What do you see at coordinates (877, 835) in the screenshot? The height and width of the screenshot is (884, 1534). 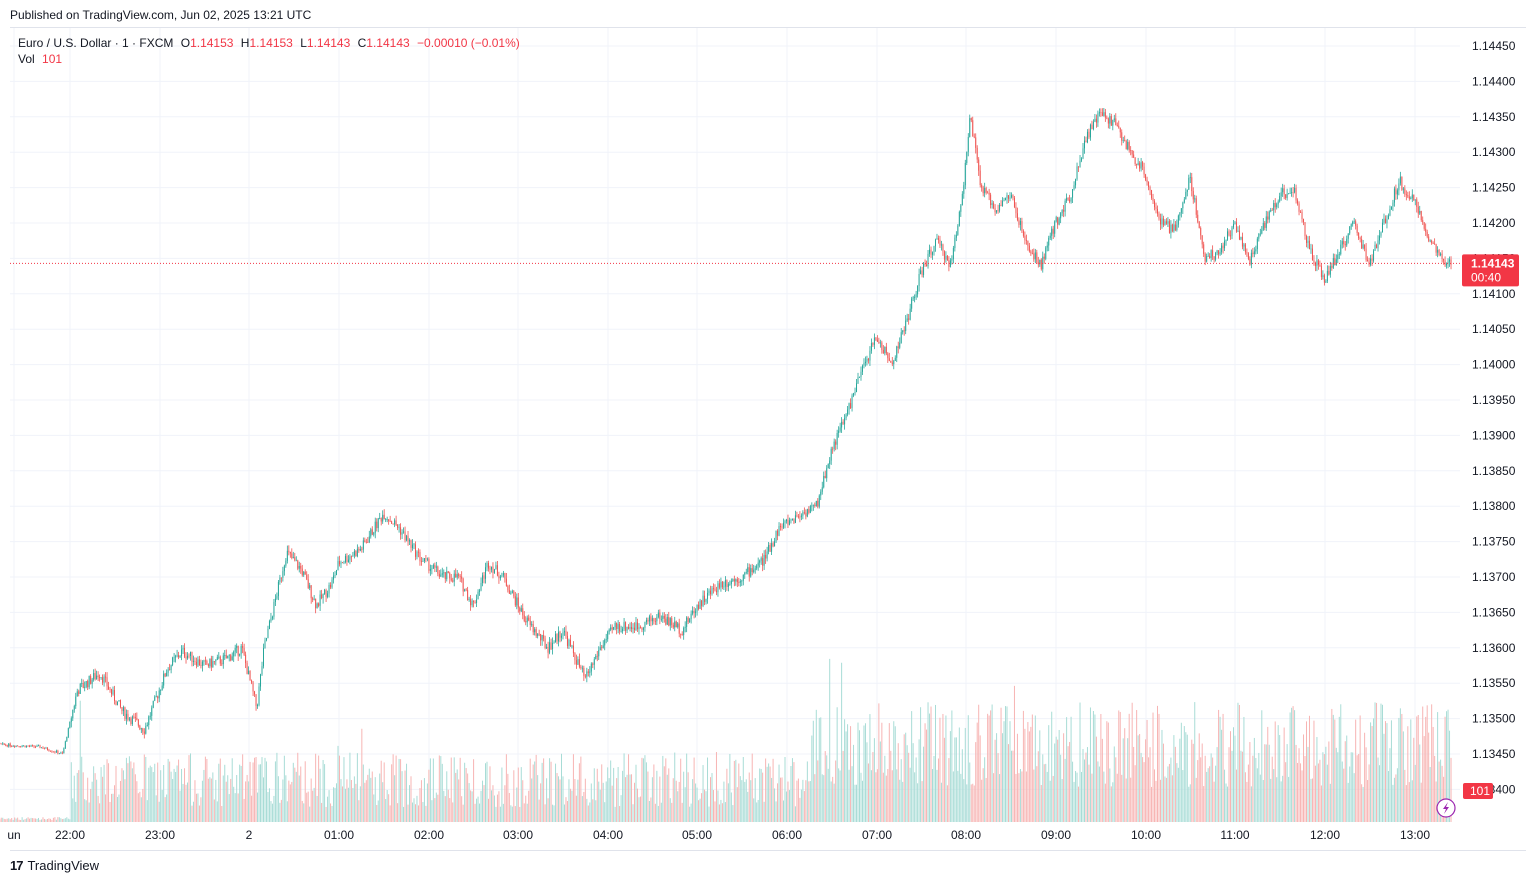 I see `time-tick-label: 07:00` at bounding box center [877, 835].